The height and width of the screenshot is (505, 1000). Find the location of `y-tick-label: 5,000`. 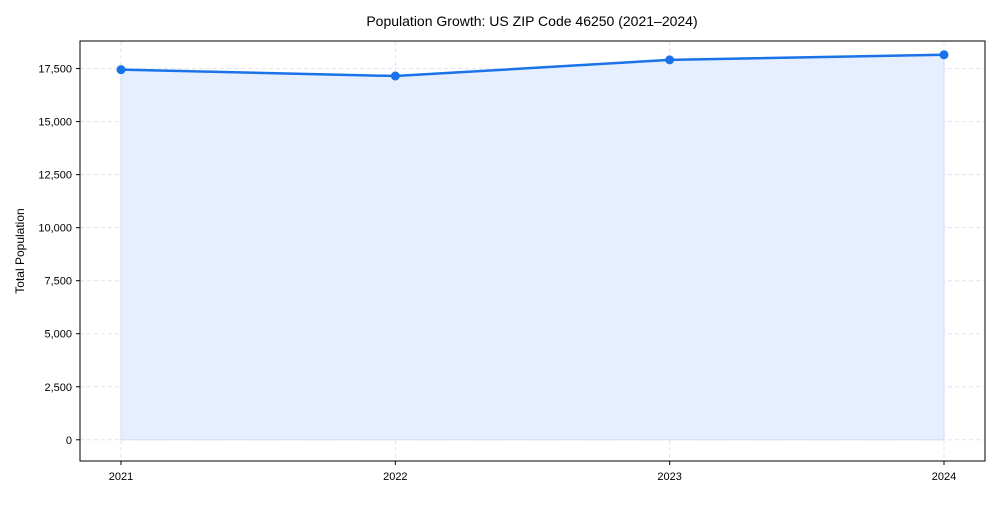

y-tick-label: 5,000 is located at coordinates (58, 335).